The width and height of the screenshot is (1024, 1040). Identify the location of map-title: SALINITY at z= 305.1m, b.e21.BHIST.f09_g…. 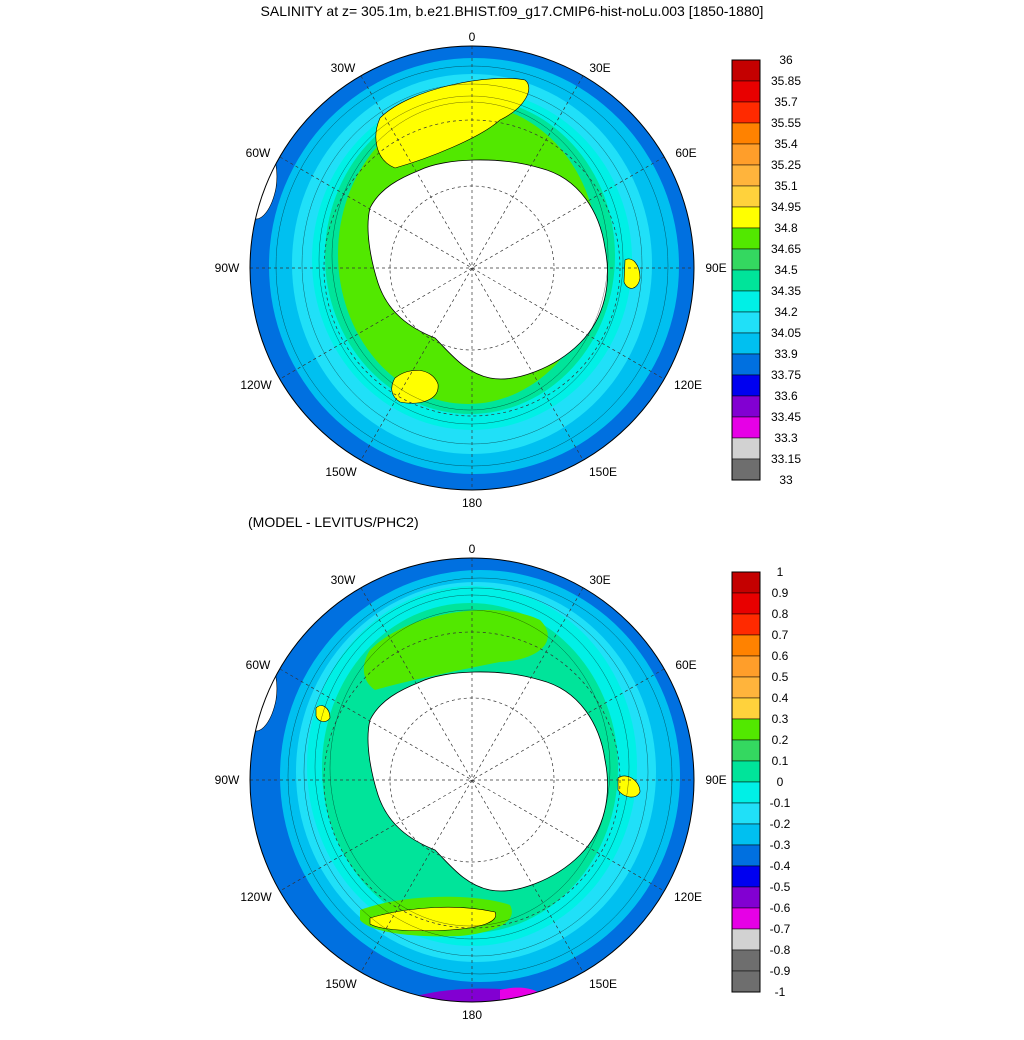
(512, 11).